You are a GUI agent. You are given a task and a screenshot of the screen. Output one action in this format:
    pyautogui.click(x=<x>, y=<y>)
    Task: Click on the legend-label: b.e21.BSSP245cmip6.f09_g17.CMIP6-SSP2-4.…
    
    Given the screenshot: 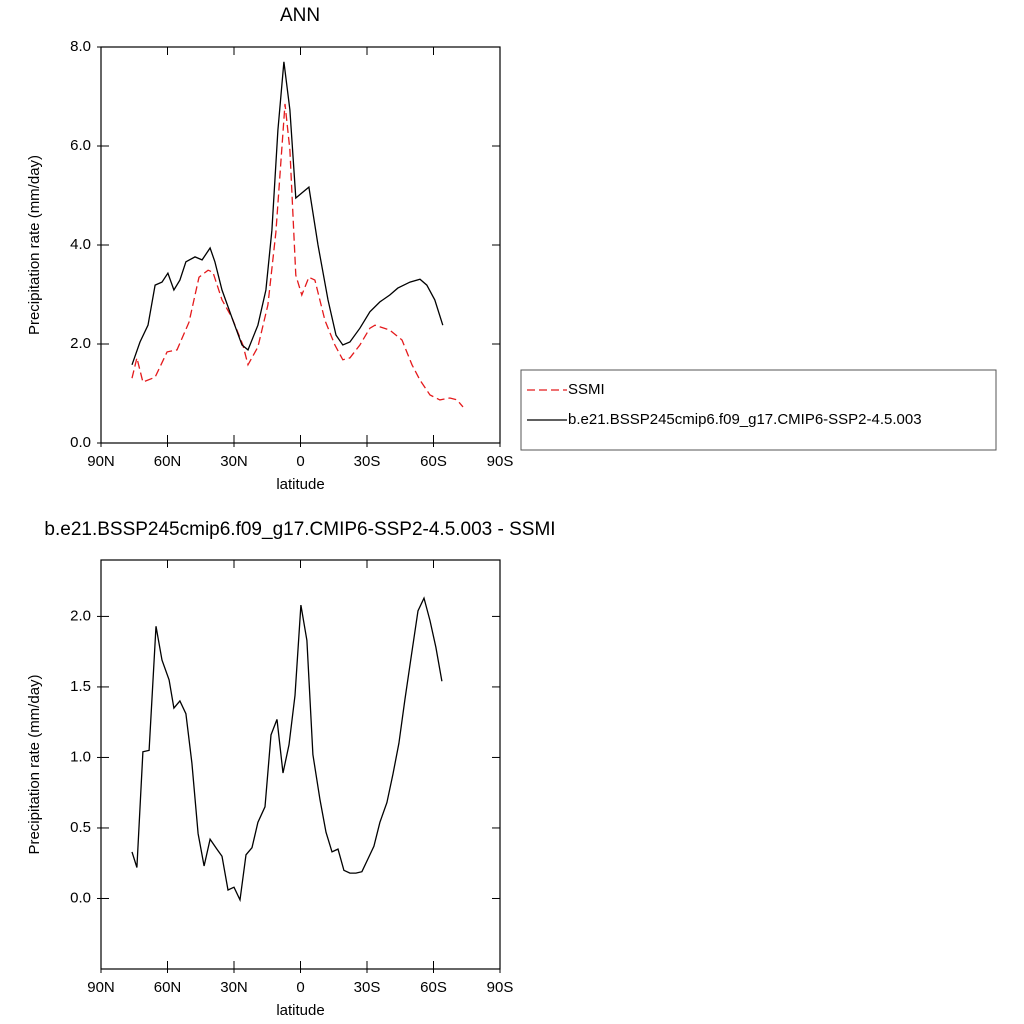 What is the action you would take?
    pyautogui.click(x=745, y=419)
    